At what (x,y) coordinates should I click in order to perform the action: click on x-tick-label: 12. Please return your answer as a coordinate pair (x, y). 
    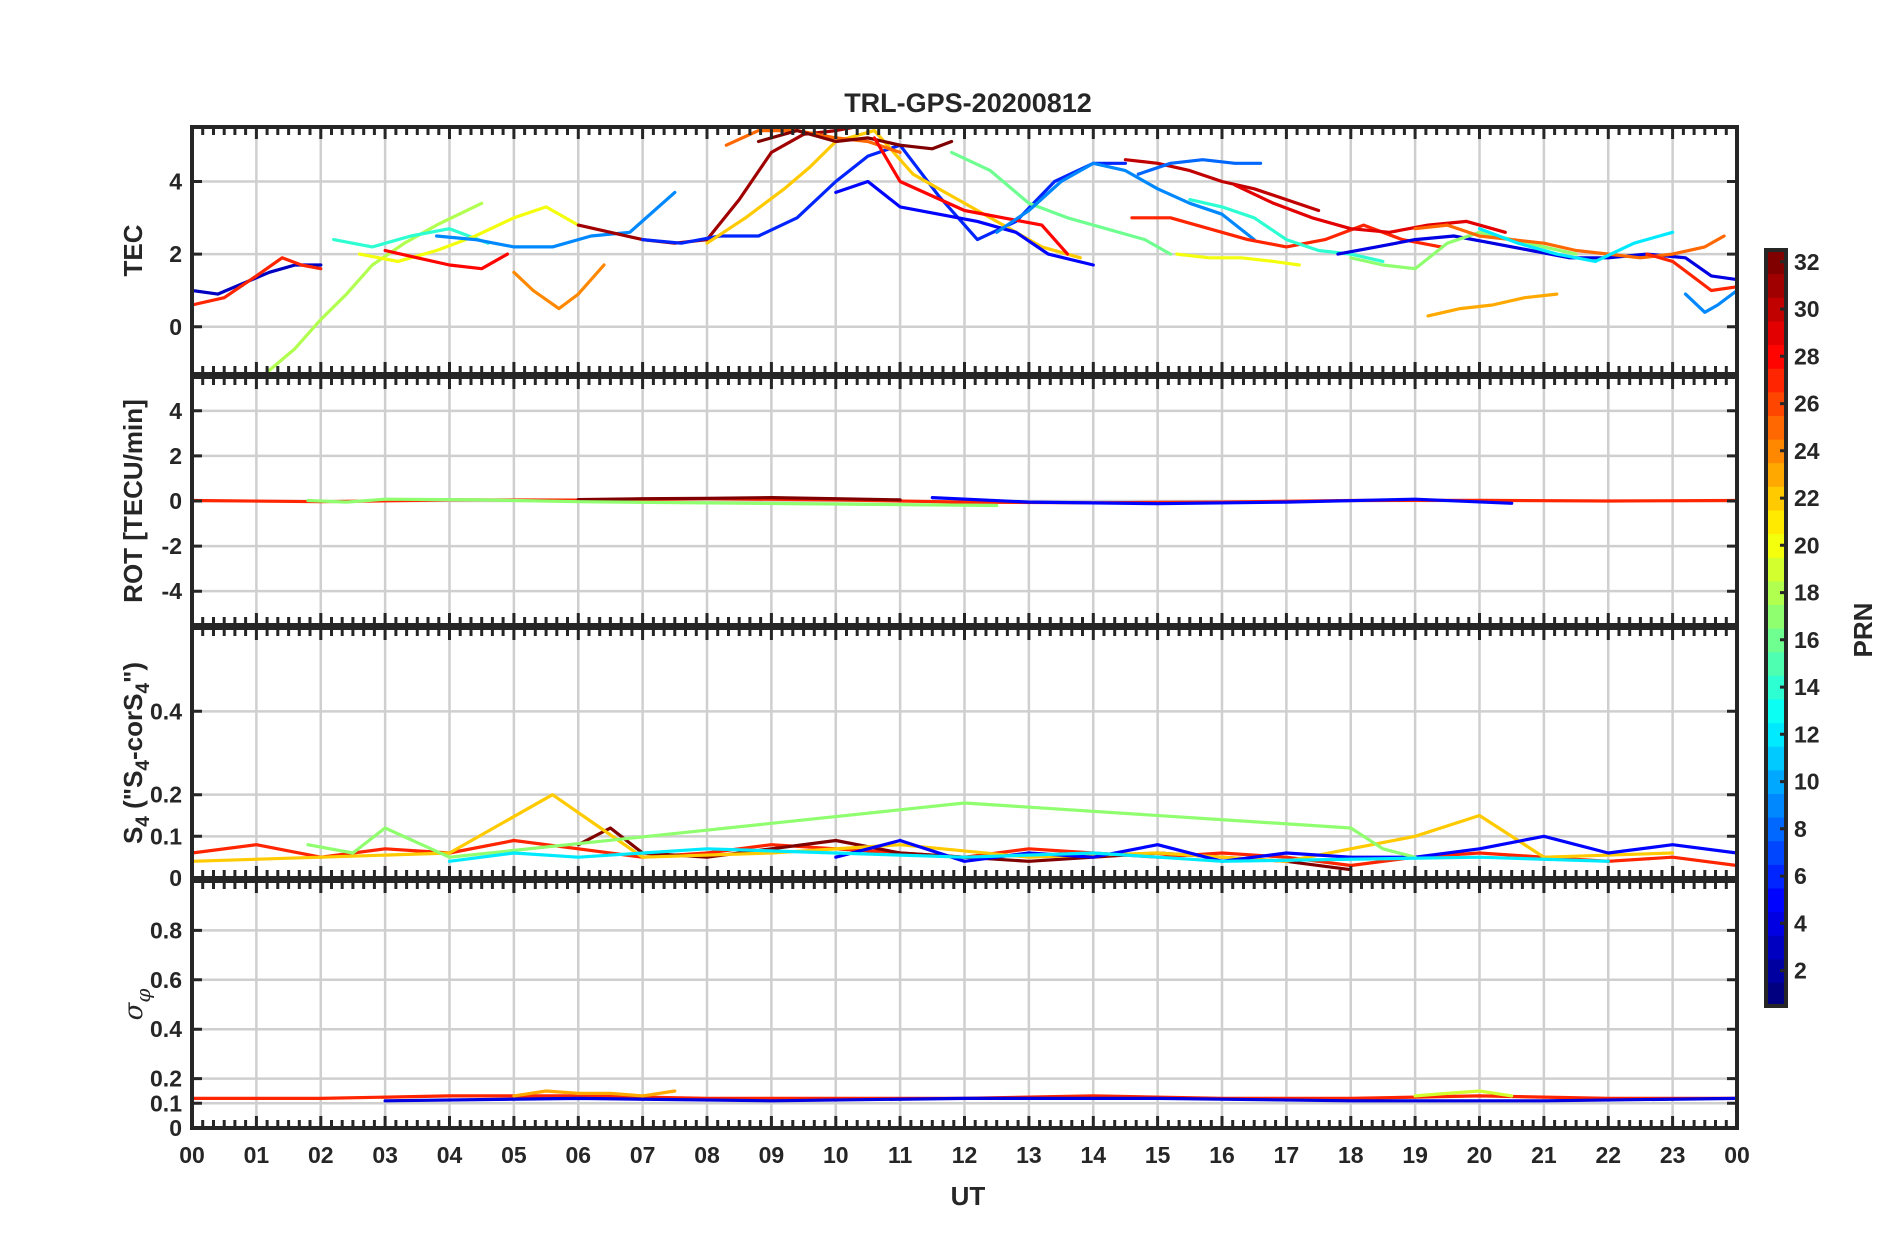
    Looking at the image, I should click on (965, 1155).